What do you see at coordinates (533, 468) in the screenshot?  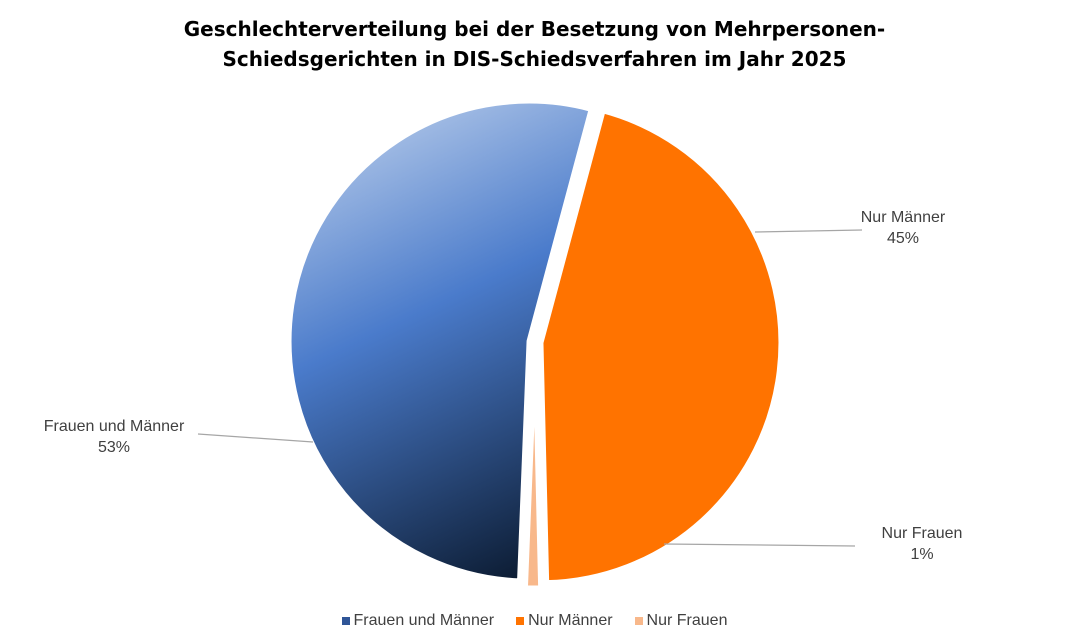 I see `pie-slice-nur-frauen` at bounding box center [533, 468].